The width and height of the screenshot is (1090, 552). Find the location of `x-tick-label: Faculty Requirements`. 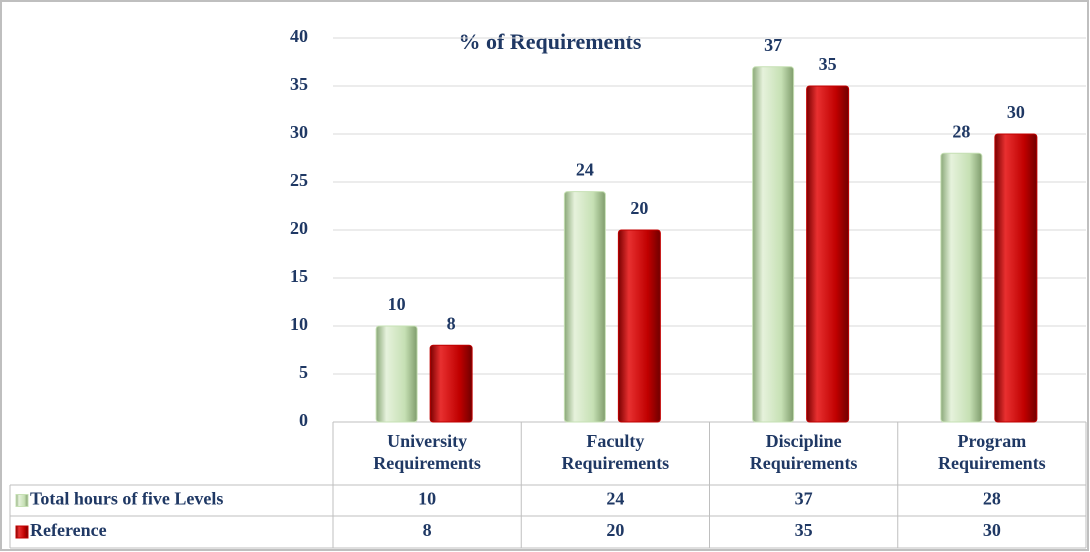

x-tick-label: Faculty Requirements is located at coordinates (615, 452).